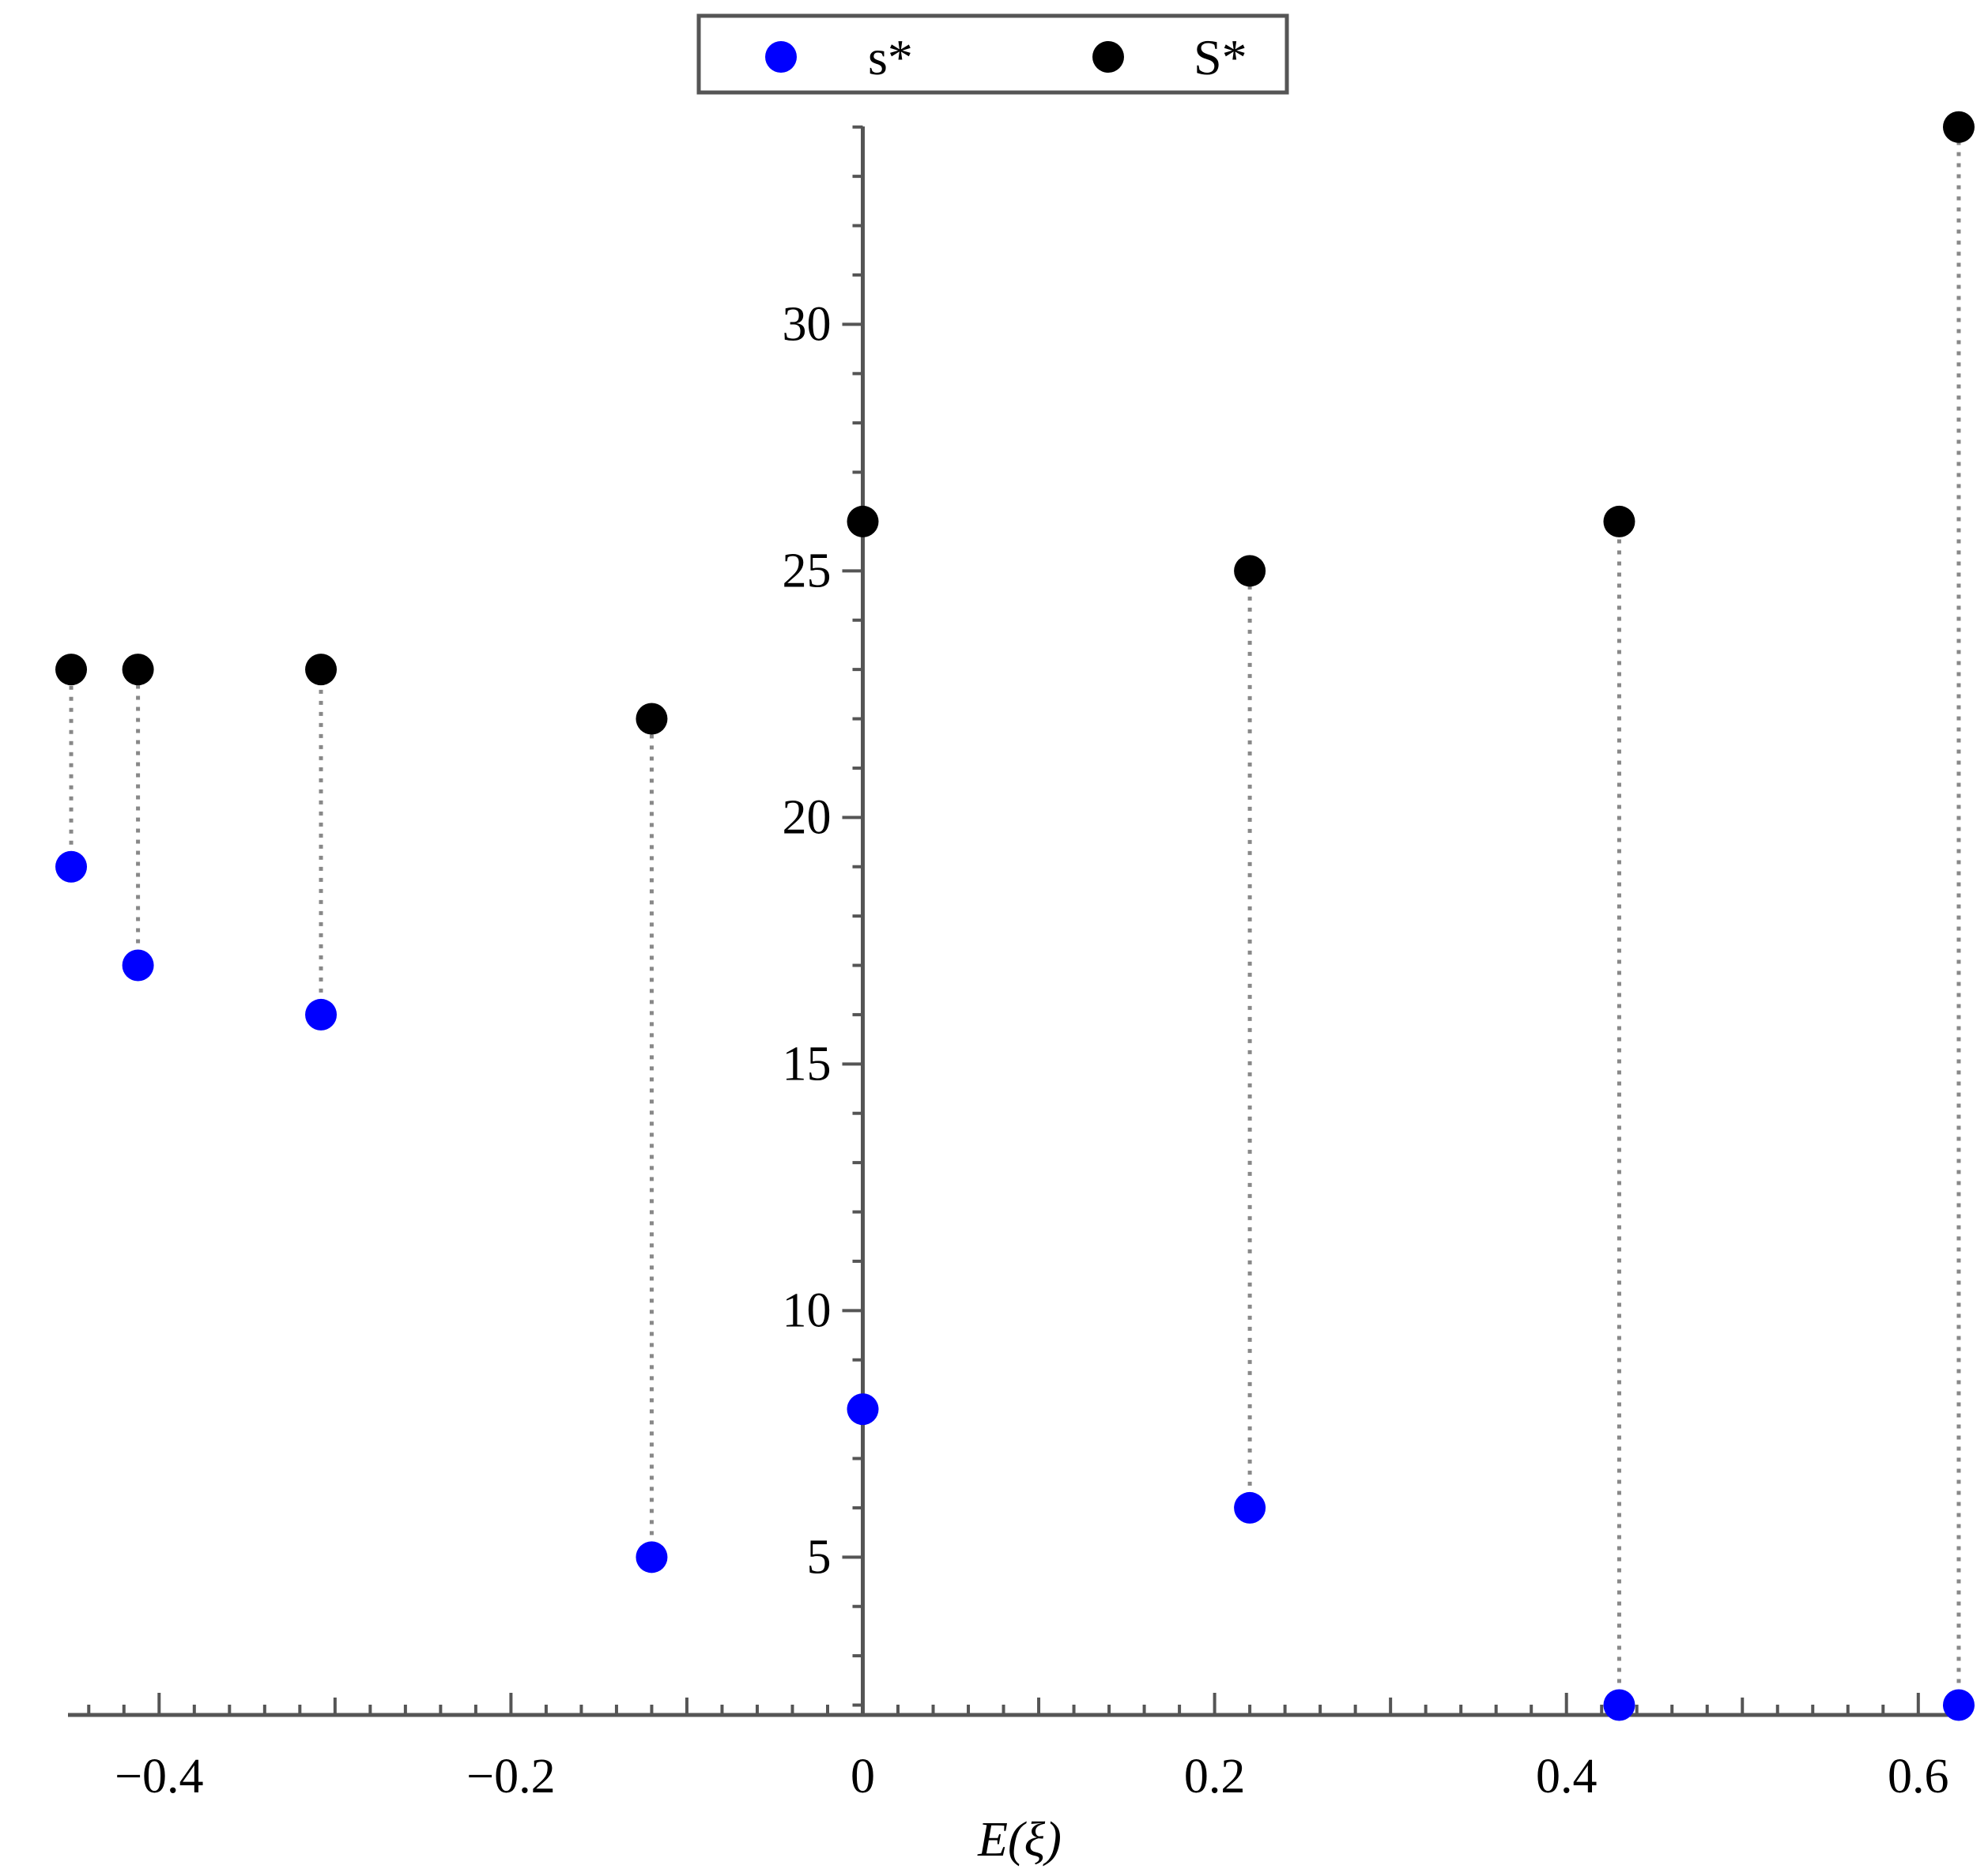 The height and width of the screenshot is (1873, 1988). Describe the element at coordinates (823, 916) in the screenshot. I see `y-axis-ticks: 5 10 15 20 25 30` at that location.